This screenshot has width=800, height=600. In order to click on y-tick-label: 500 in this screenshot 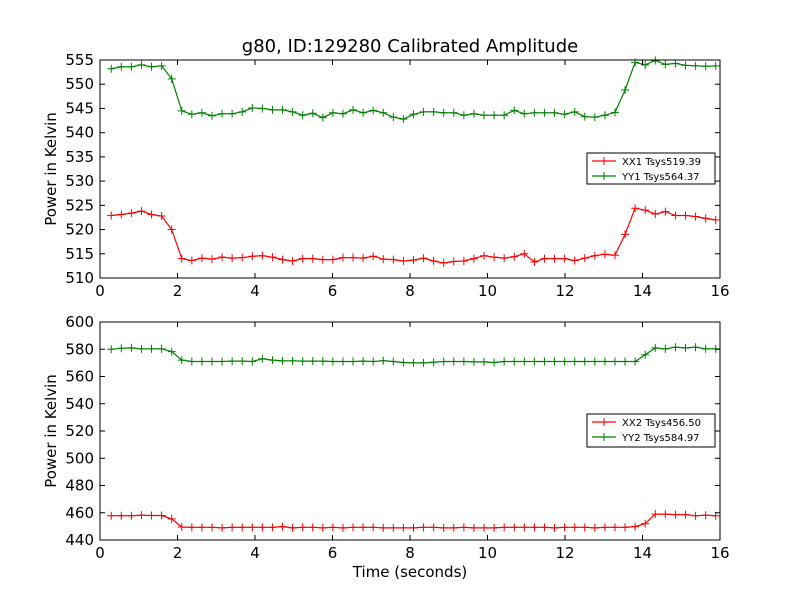, I will do `click(79, 458)`.